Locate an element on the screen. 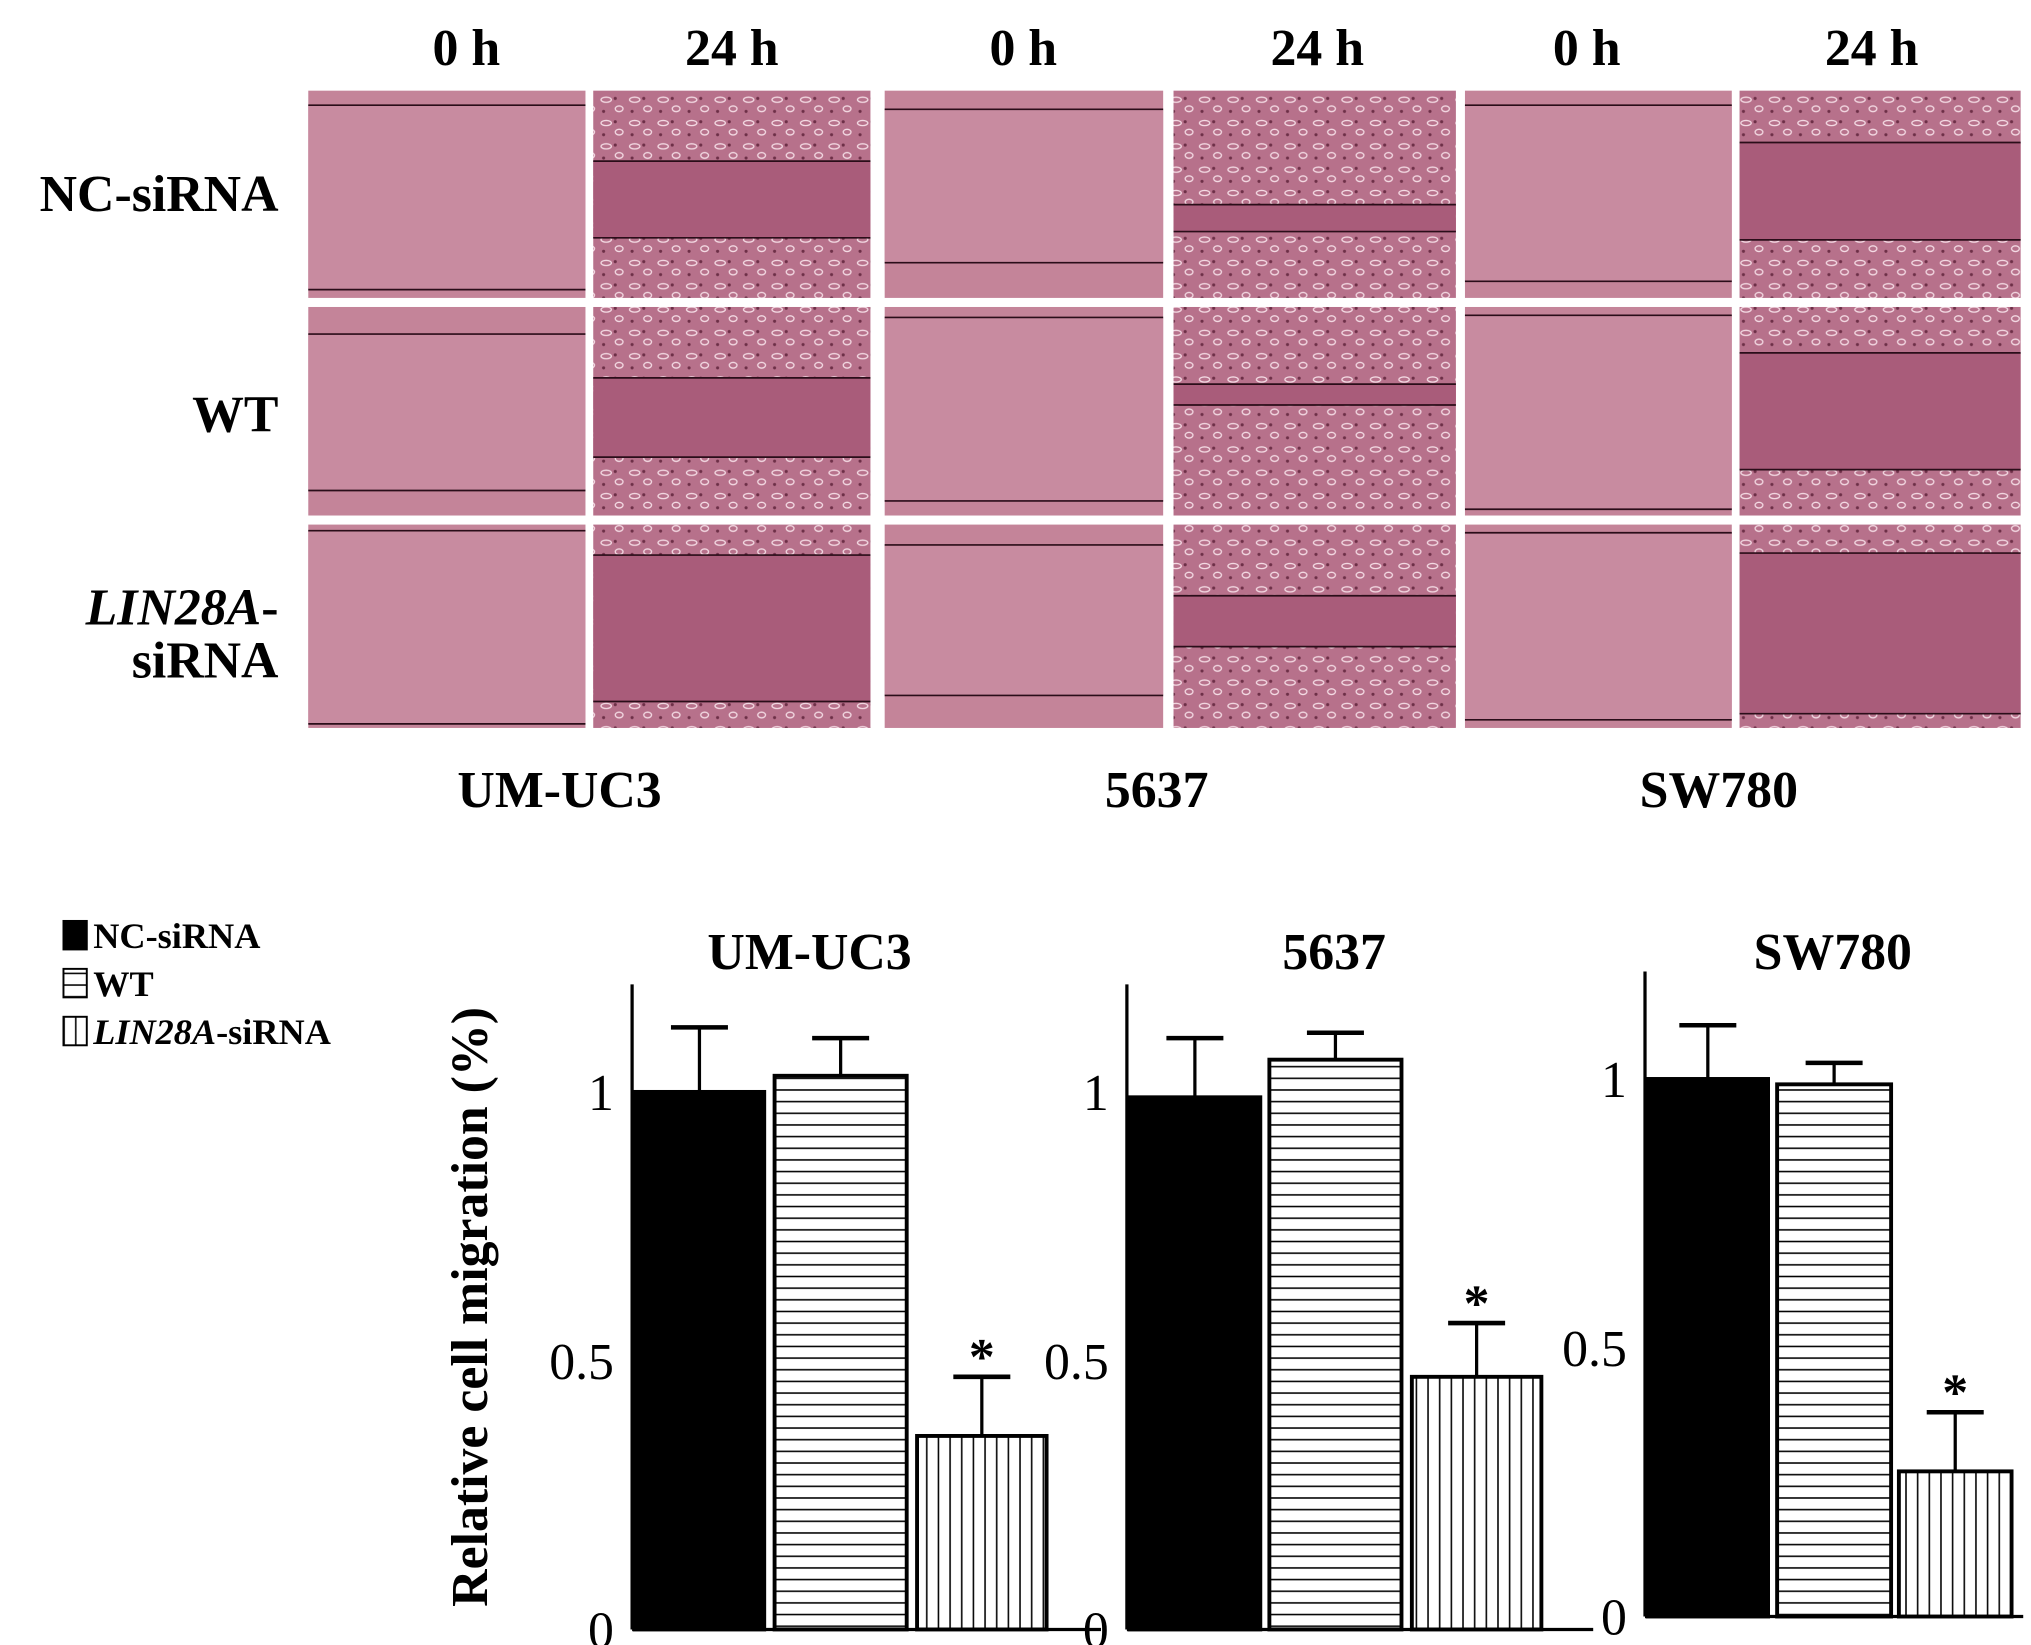 This screenshot has height=1645, width=2031. row-label-suffix: - is located at coordinates (269, 607).